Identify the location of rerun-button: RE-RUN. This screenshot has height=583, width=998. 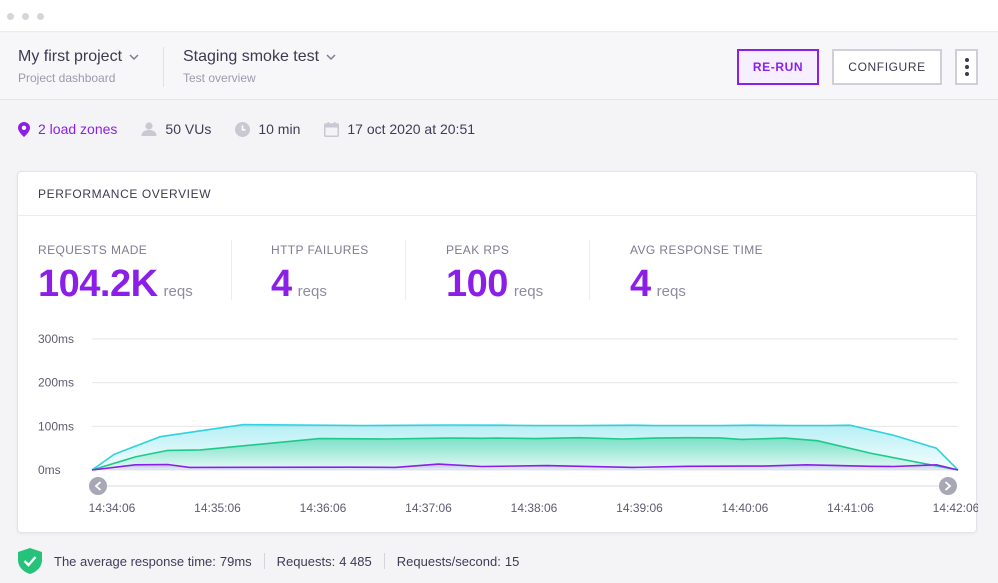
(778, 67).